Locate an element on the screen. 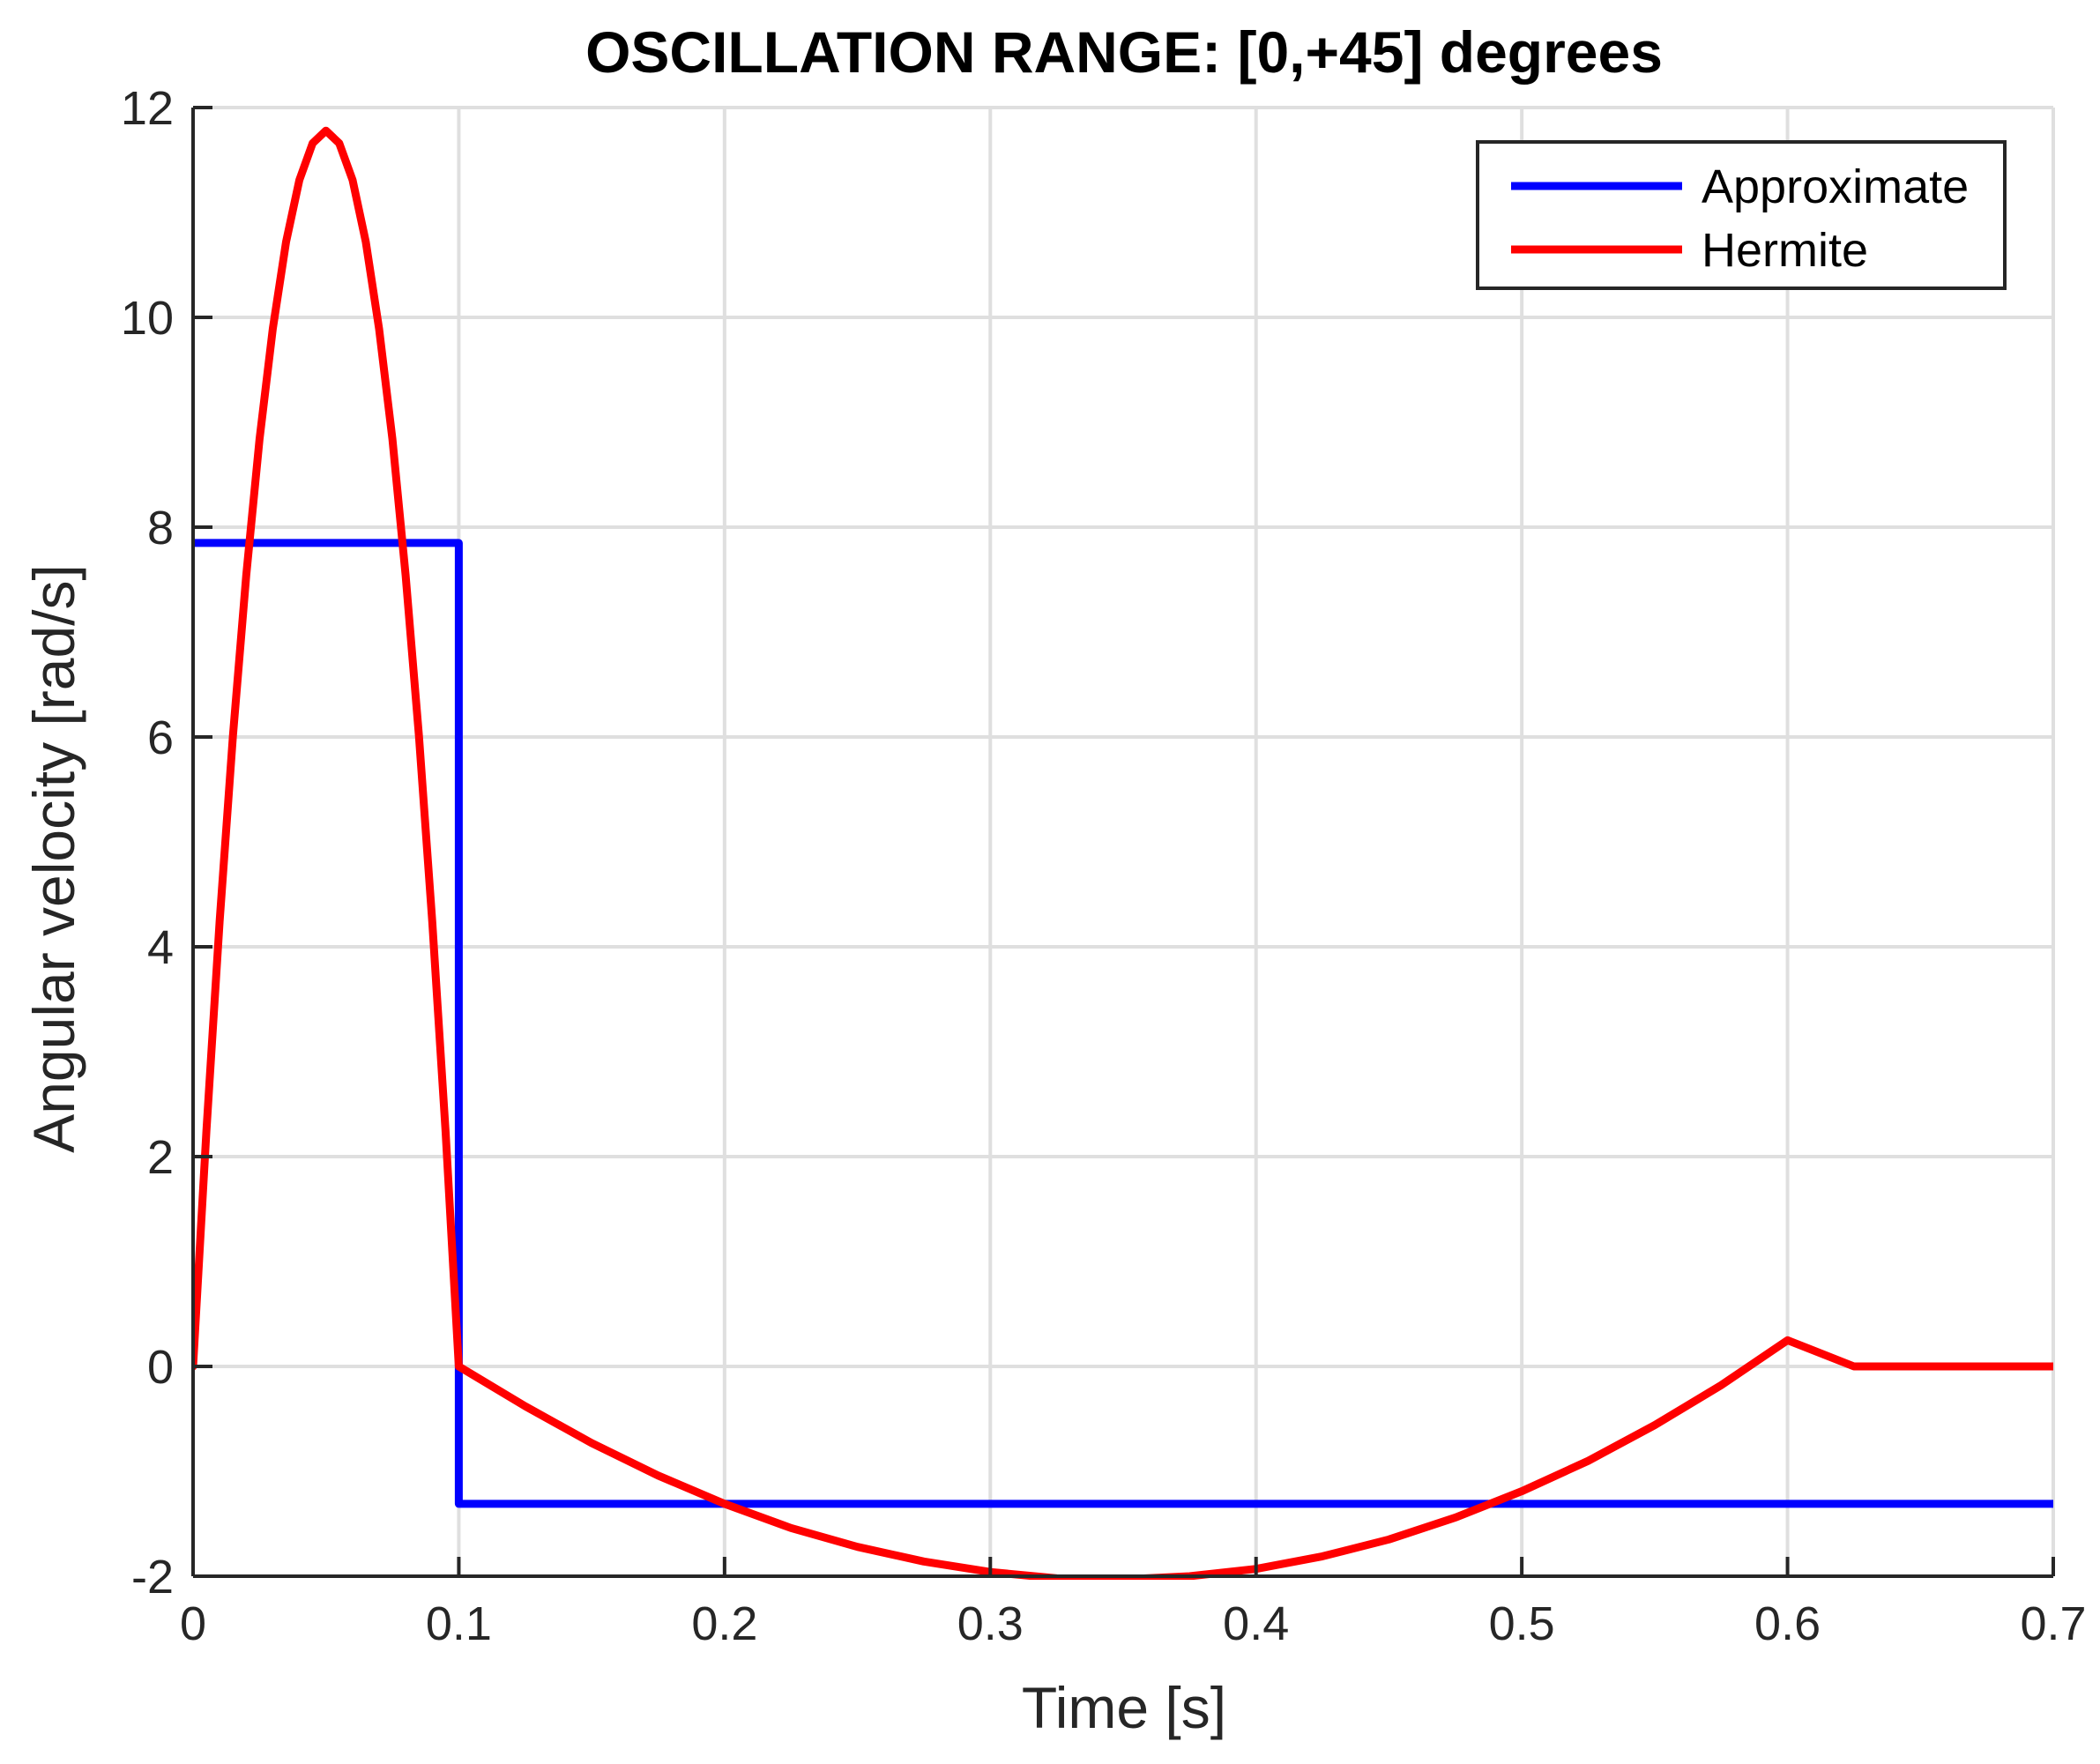  y-tick-label: 12 is located at coordinates (147, 108).